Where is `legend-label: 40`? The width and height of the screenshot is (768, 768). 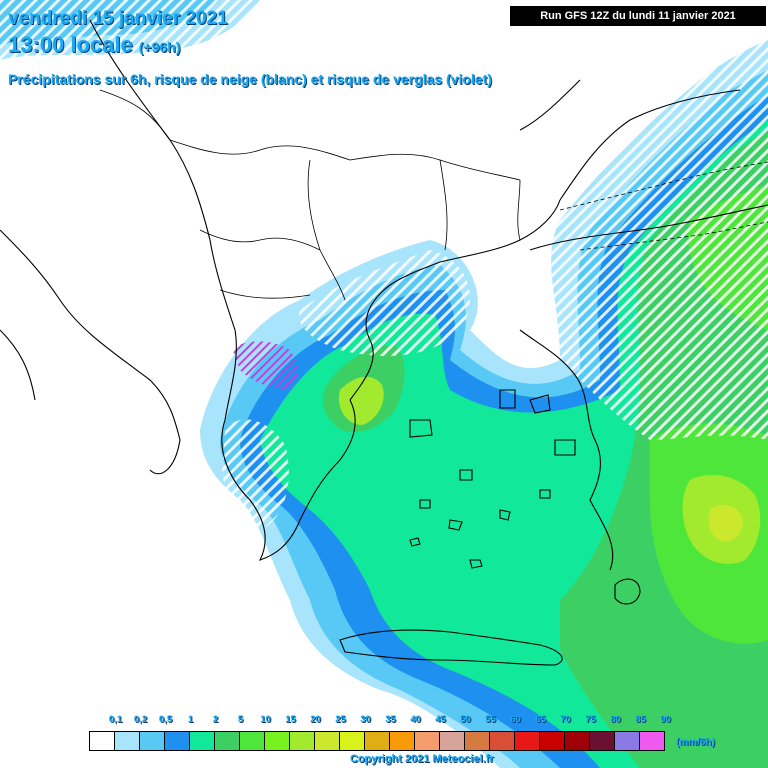 legend-label: 40 is located at coordinates (415, 719).